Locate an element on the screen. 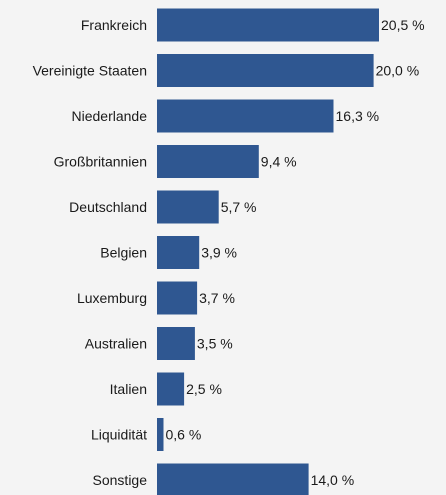 The height and width of the screenshot is (495, 446). value-label-4: 5,7 % is located at coordinates (239, 207).